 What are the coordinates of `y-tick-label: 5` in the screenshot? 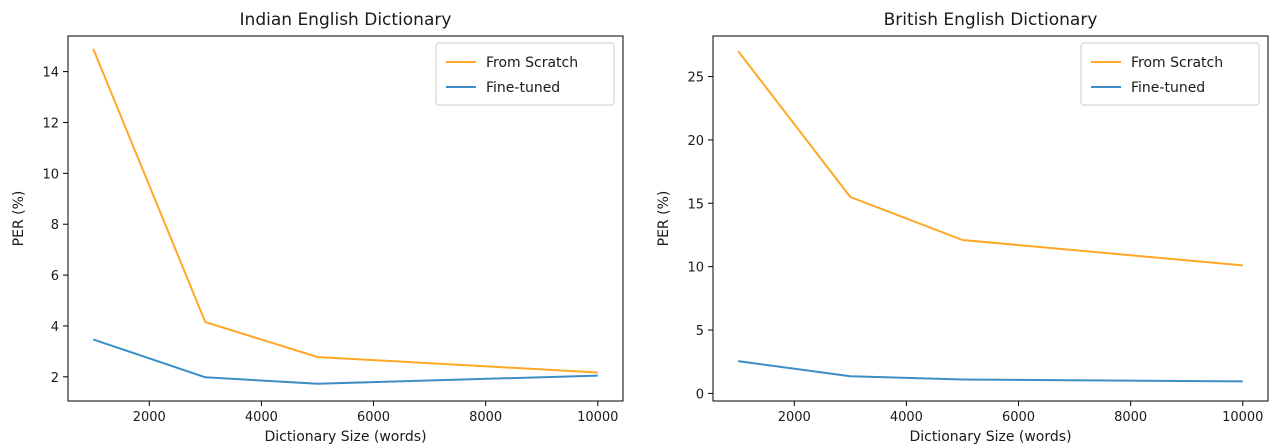 It's located at (700, 331).